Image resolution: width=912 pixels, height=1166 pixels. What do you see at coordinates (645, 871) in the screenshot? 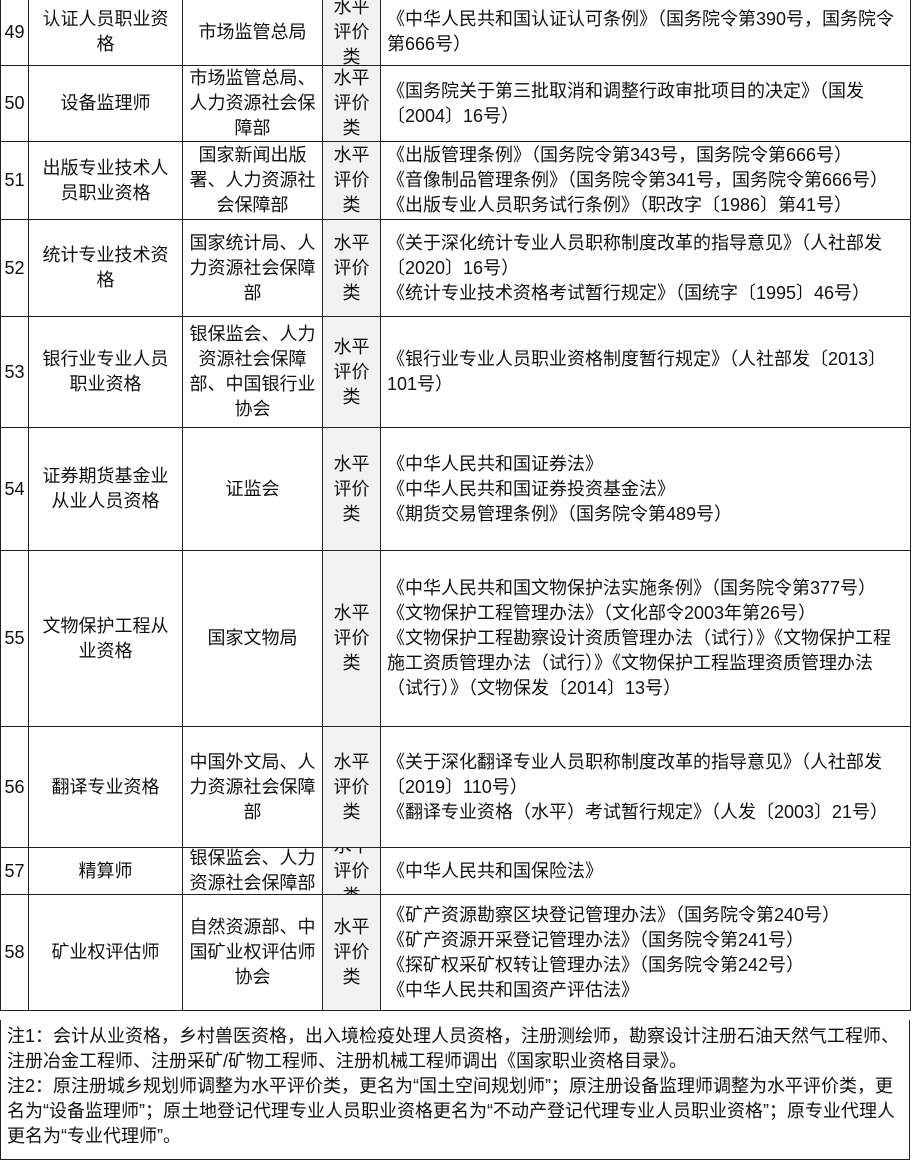
I see `legal-basis-cell: 《中华人民共和国保险法》` at bounding box center [645, 871].